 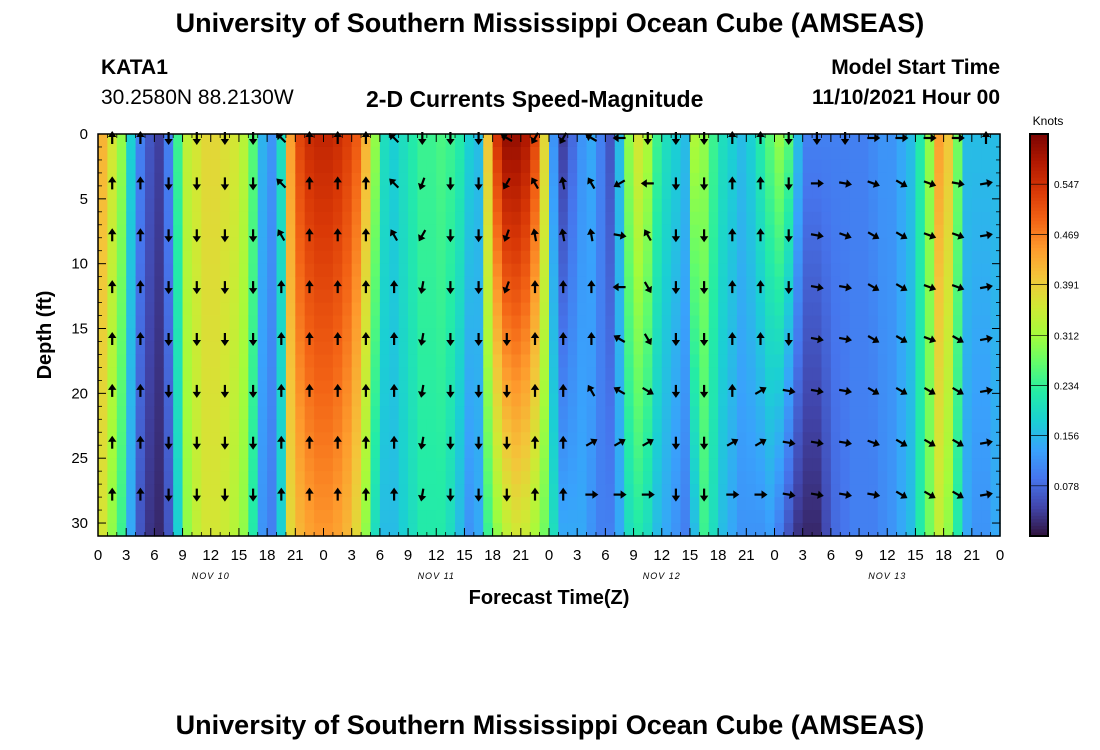 I want to click on y-tick-label: 25, so click(x=79, y=458).